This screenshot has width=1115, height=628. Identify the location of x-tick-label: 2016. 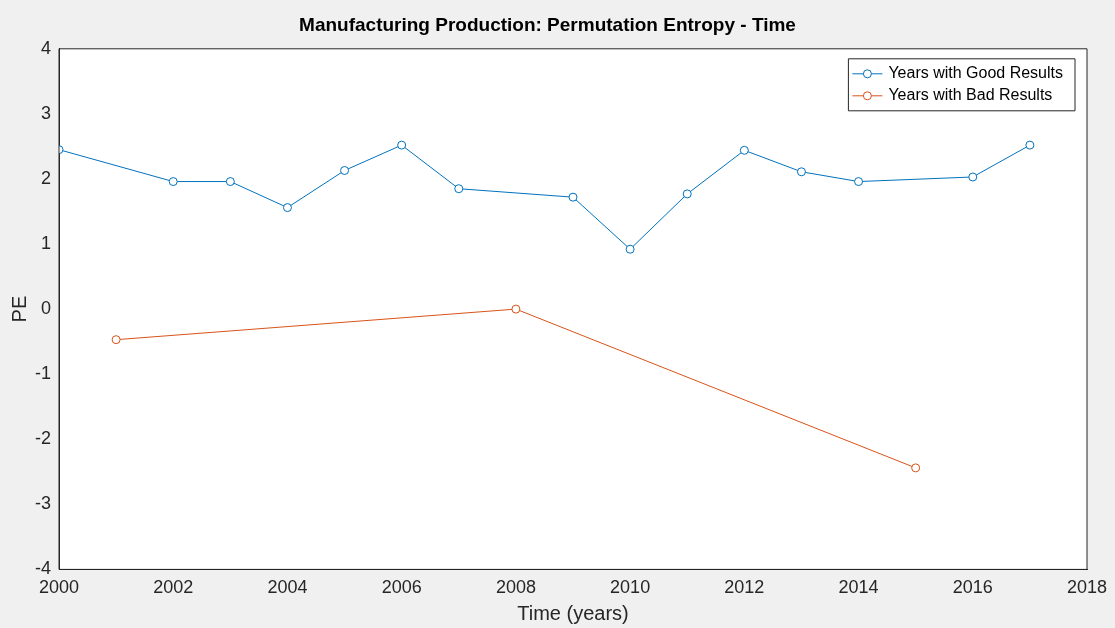
(972, 587).